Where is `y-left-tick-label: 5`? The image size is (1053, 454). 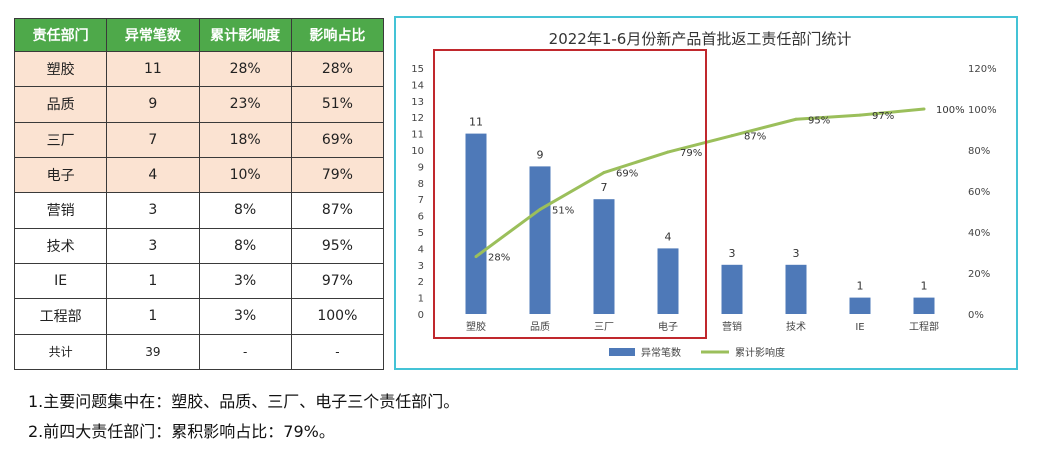
y-left-tick-label: 5 is located at coordinates (421, 233).